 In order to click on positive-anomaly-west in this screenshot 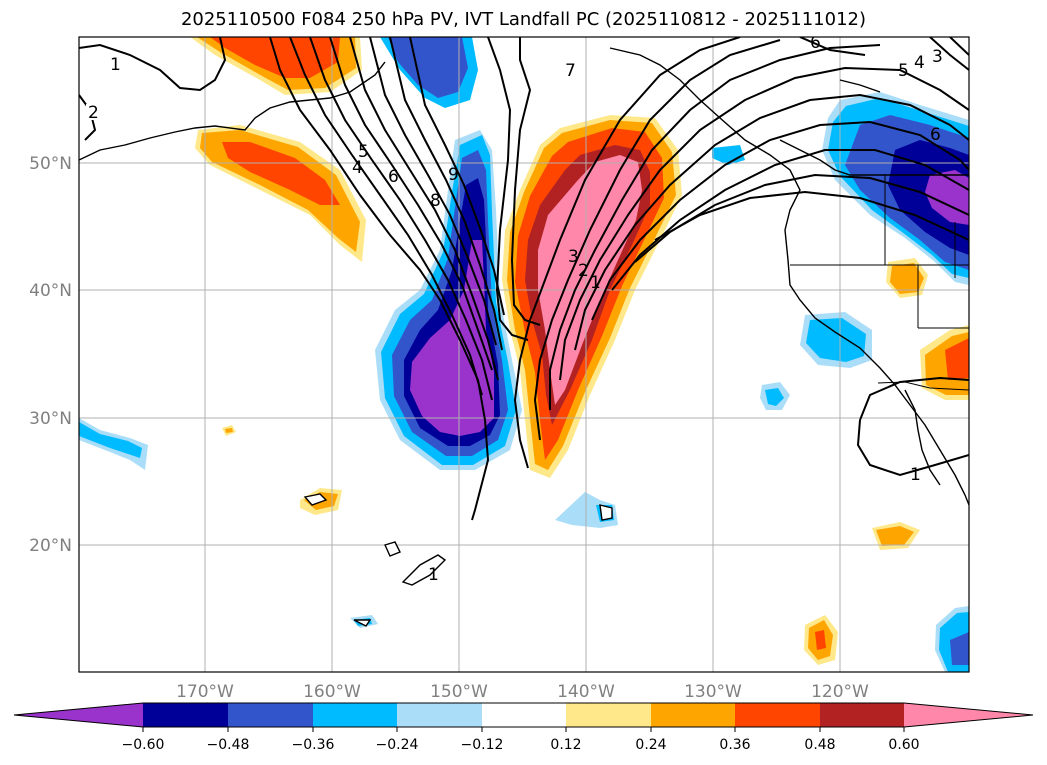, I will do `click(280, 193)`.